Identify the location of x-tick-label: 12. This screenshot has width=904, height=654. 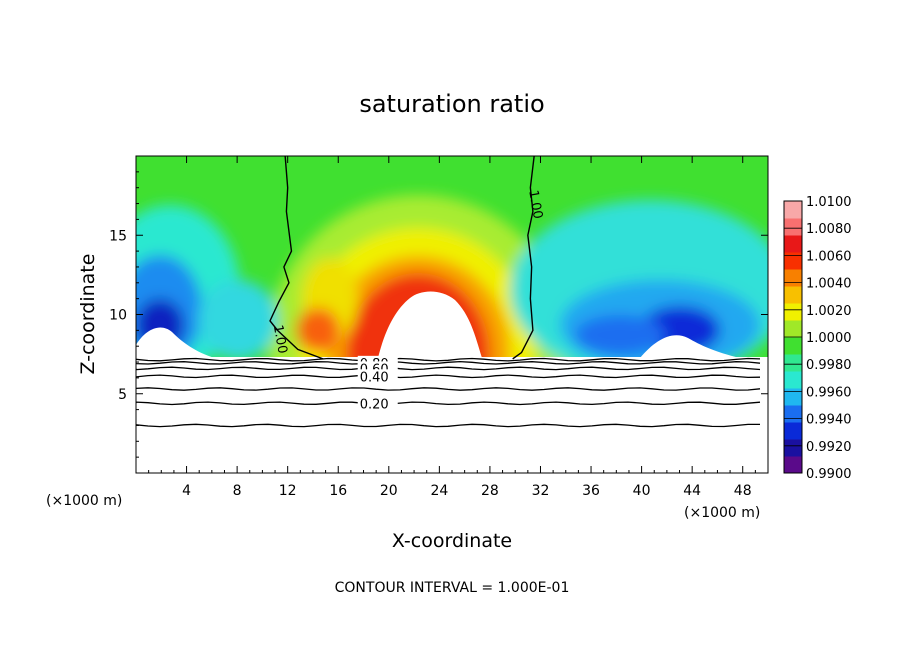
(288, 491).